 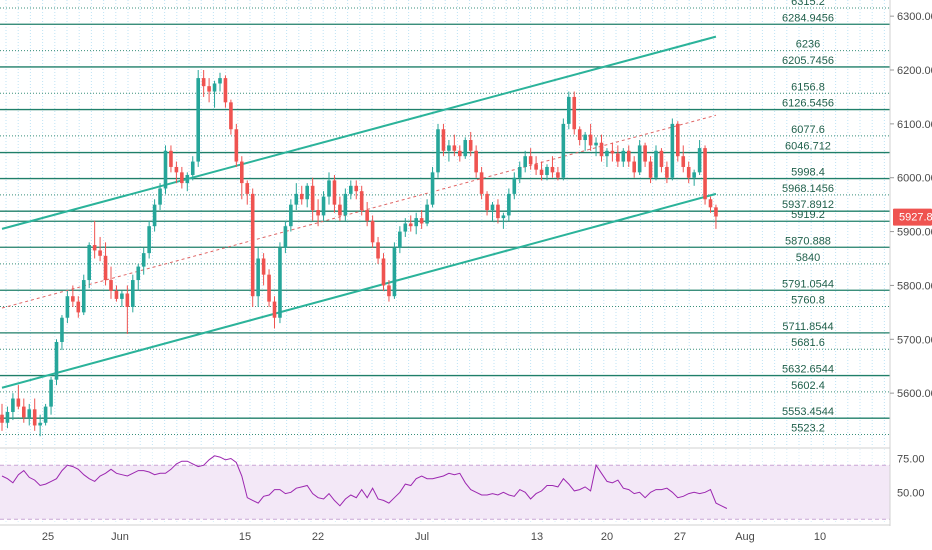 What do you see at coordinates (808, 45) in the screenshot?
I see `level-label: 6236` at bounding box center [808, 45].